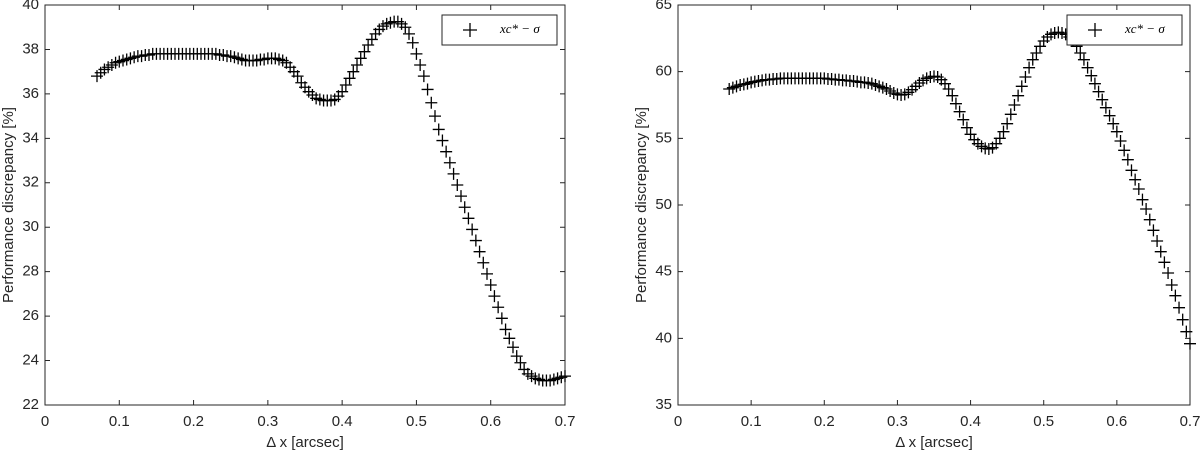 The height and width of the screenshot is (459, 1200). What do you see at coordinates (30, 404) in the screenshot?
I see `y-tick-label: 22` at bounding box center [30, 404].